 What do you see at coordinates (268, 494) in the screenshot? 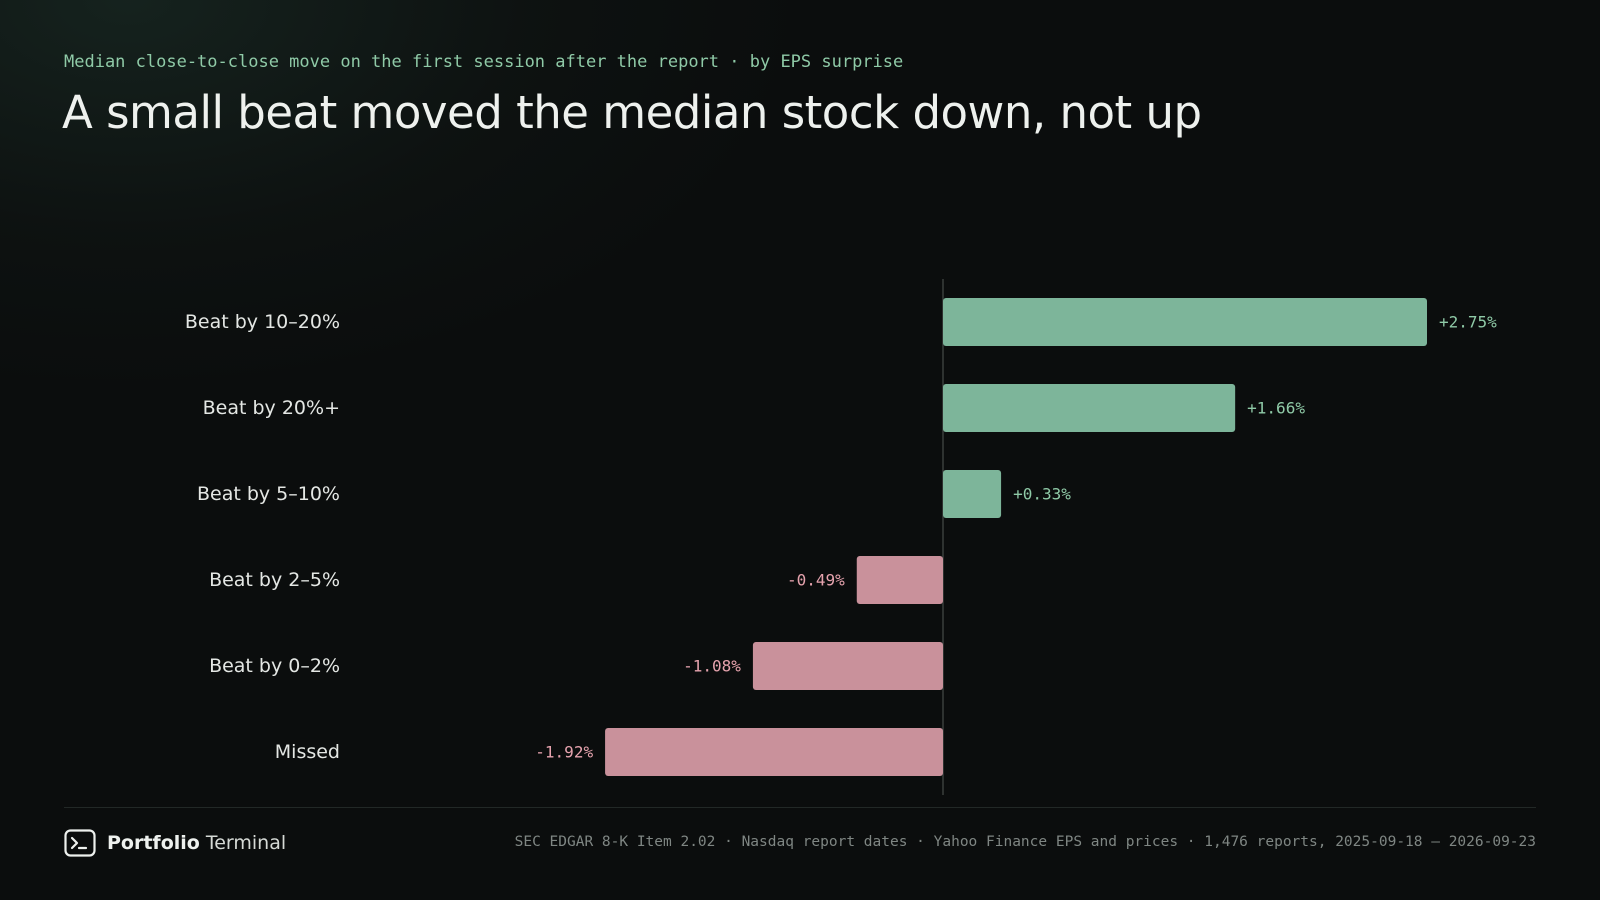
I see `category-label: Beat by 5–10%` at bounding box center [268, 494].